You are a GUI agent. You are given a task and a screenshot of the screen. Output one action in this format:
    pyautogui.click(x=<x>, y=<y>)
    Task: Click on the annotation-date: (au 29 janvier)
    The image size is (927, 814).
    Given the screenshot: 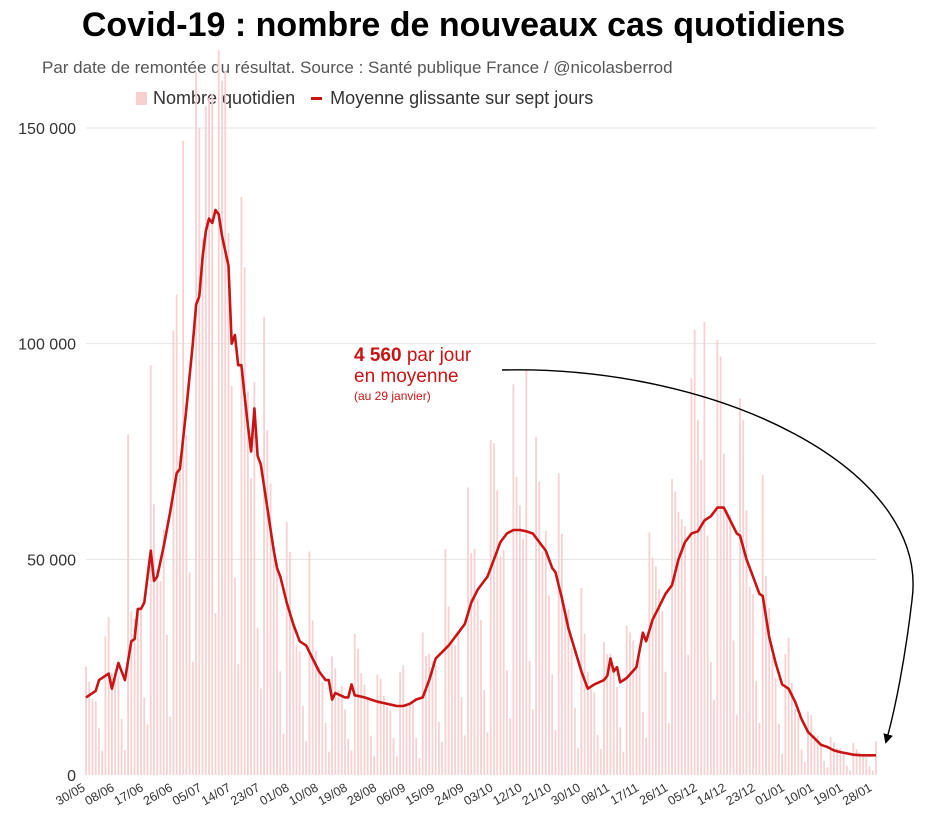 What is the action you would take?
    pyautogui.click(x=392, y=395)
    